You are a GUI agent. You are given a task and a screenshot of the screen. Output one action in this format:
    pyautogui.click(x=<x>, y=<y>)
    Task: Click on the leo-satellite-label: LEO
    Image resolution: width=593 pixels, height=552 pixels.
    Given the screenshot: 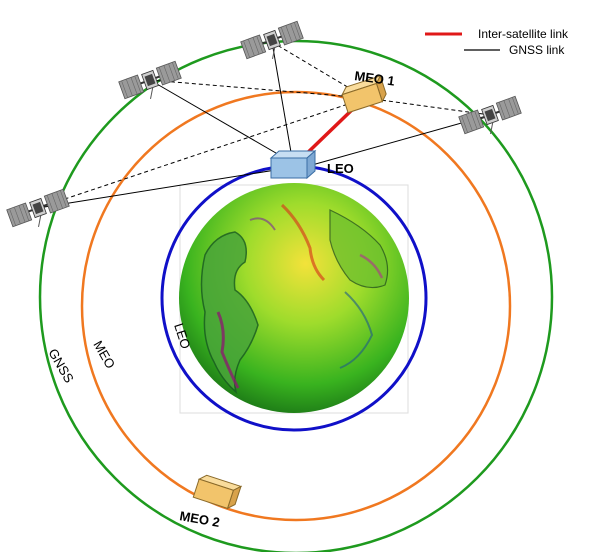 What is the action you would take?
    pyautogui.click(x=340, y=168)
    